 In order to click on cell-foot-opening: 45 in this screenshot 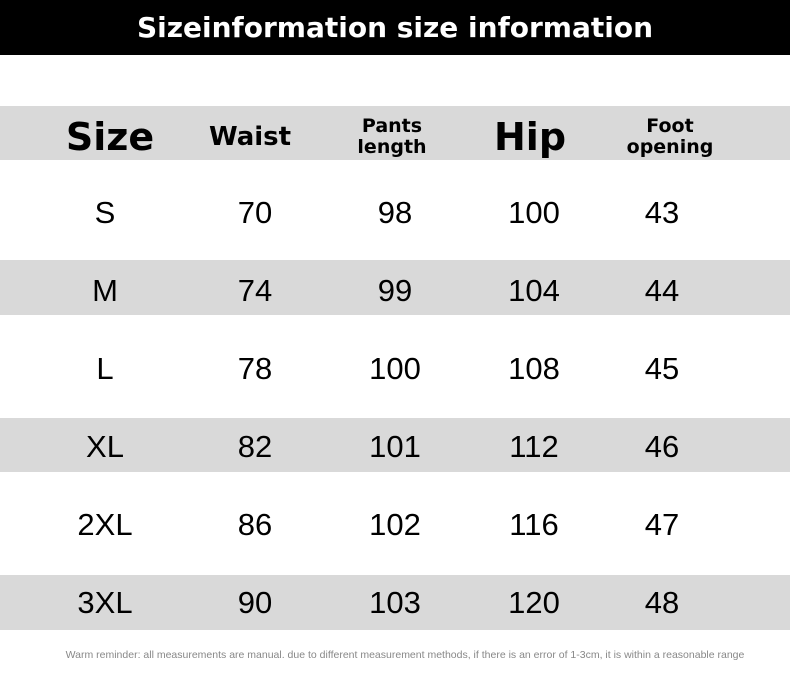, I will do `click(662, 368)`.